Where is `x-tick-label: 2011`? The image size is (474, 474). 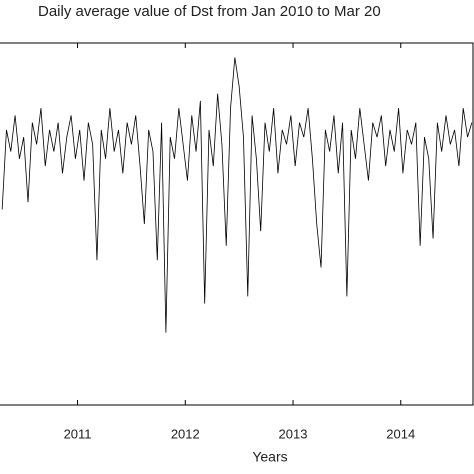
x-tick-label: 2011 is located at coordinates (78, 433).